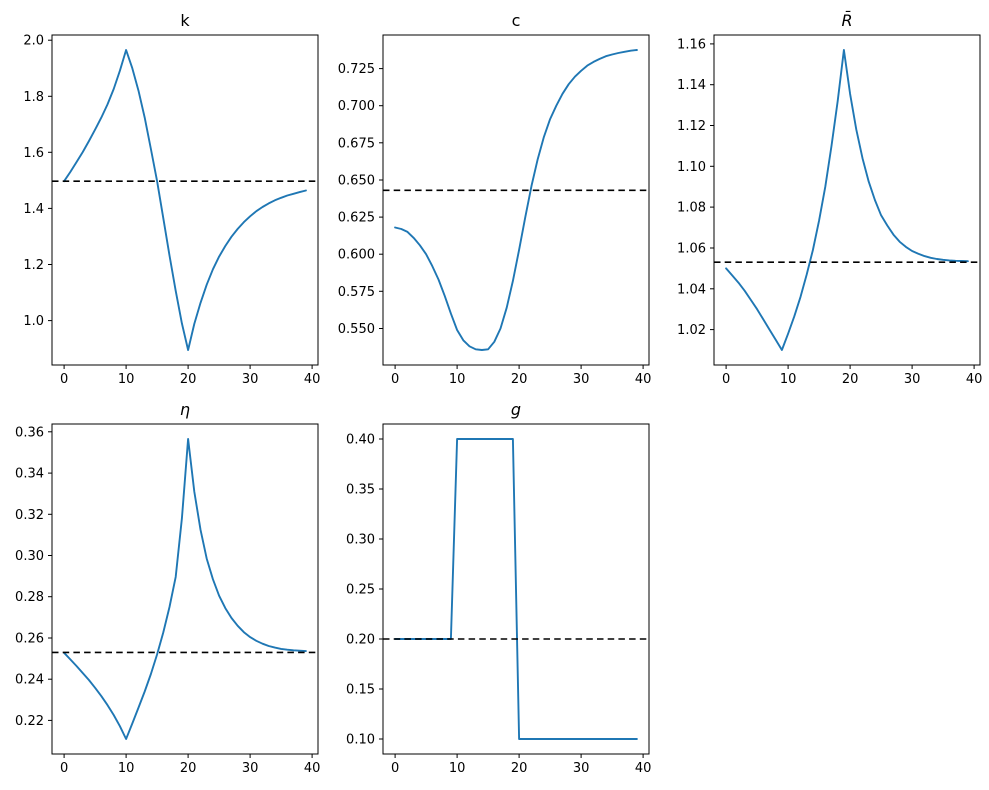  What do you see at coordinates (29, 474) in the screenshot?
I see `eta-y-tick-label: 0.34` at bounding box center [29, 474].